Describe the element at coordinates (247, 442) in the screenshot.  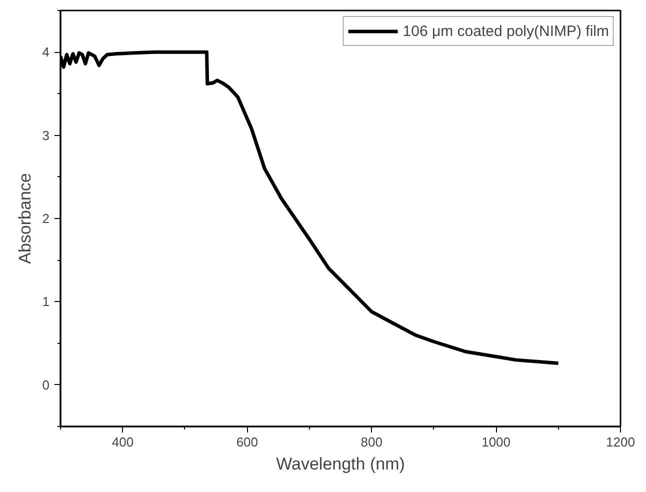
I see `x-tick-label: 600` at that location.